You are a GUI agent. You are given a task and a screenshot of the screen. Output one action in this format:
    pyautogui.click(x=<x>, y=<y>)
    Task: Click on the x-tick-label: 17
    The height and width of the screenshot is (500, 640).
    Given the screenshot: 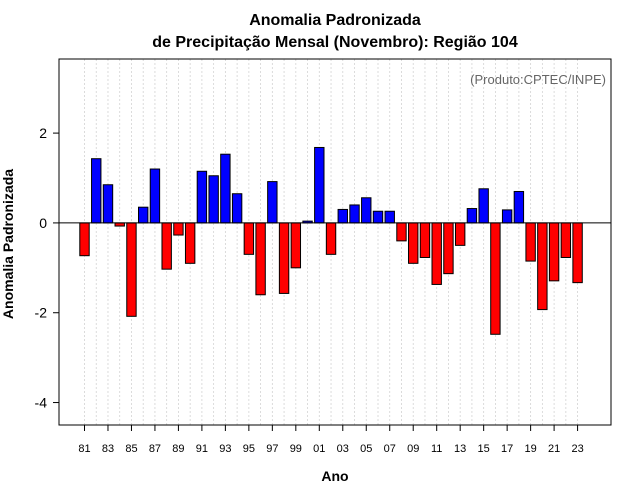 What is the action you would take?
    pyautogui.click(x=507, y=449)
    